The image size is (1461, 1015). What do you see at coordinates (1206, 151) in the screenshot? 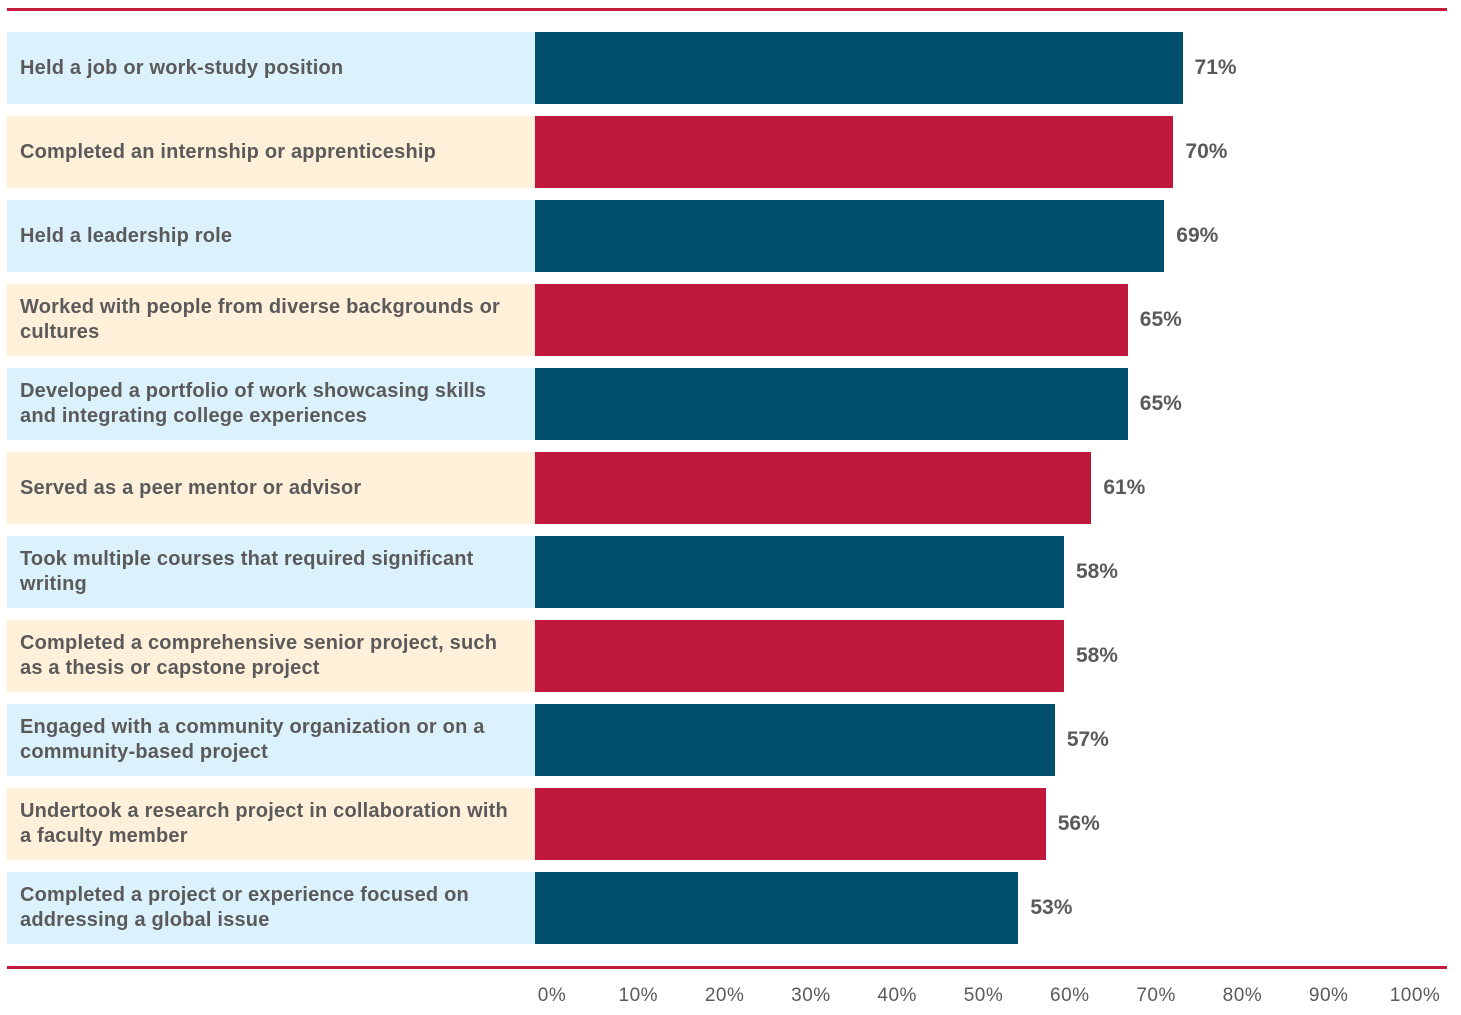
I see `data-label: 70%` at bounding box center [1206, 151].